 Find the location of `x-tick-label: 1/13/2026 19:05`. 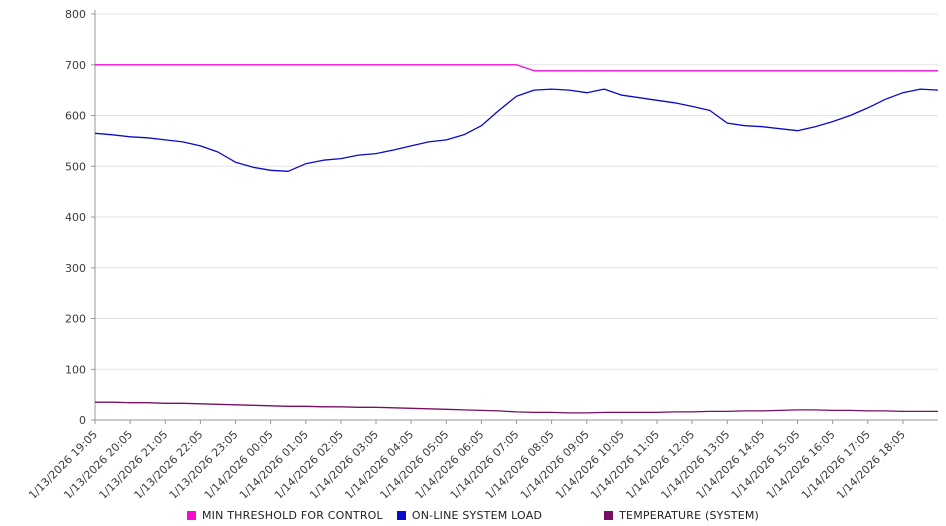

x-tick-label: 1/13/2026 19:05 is located at coordinates (63, 463).